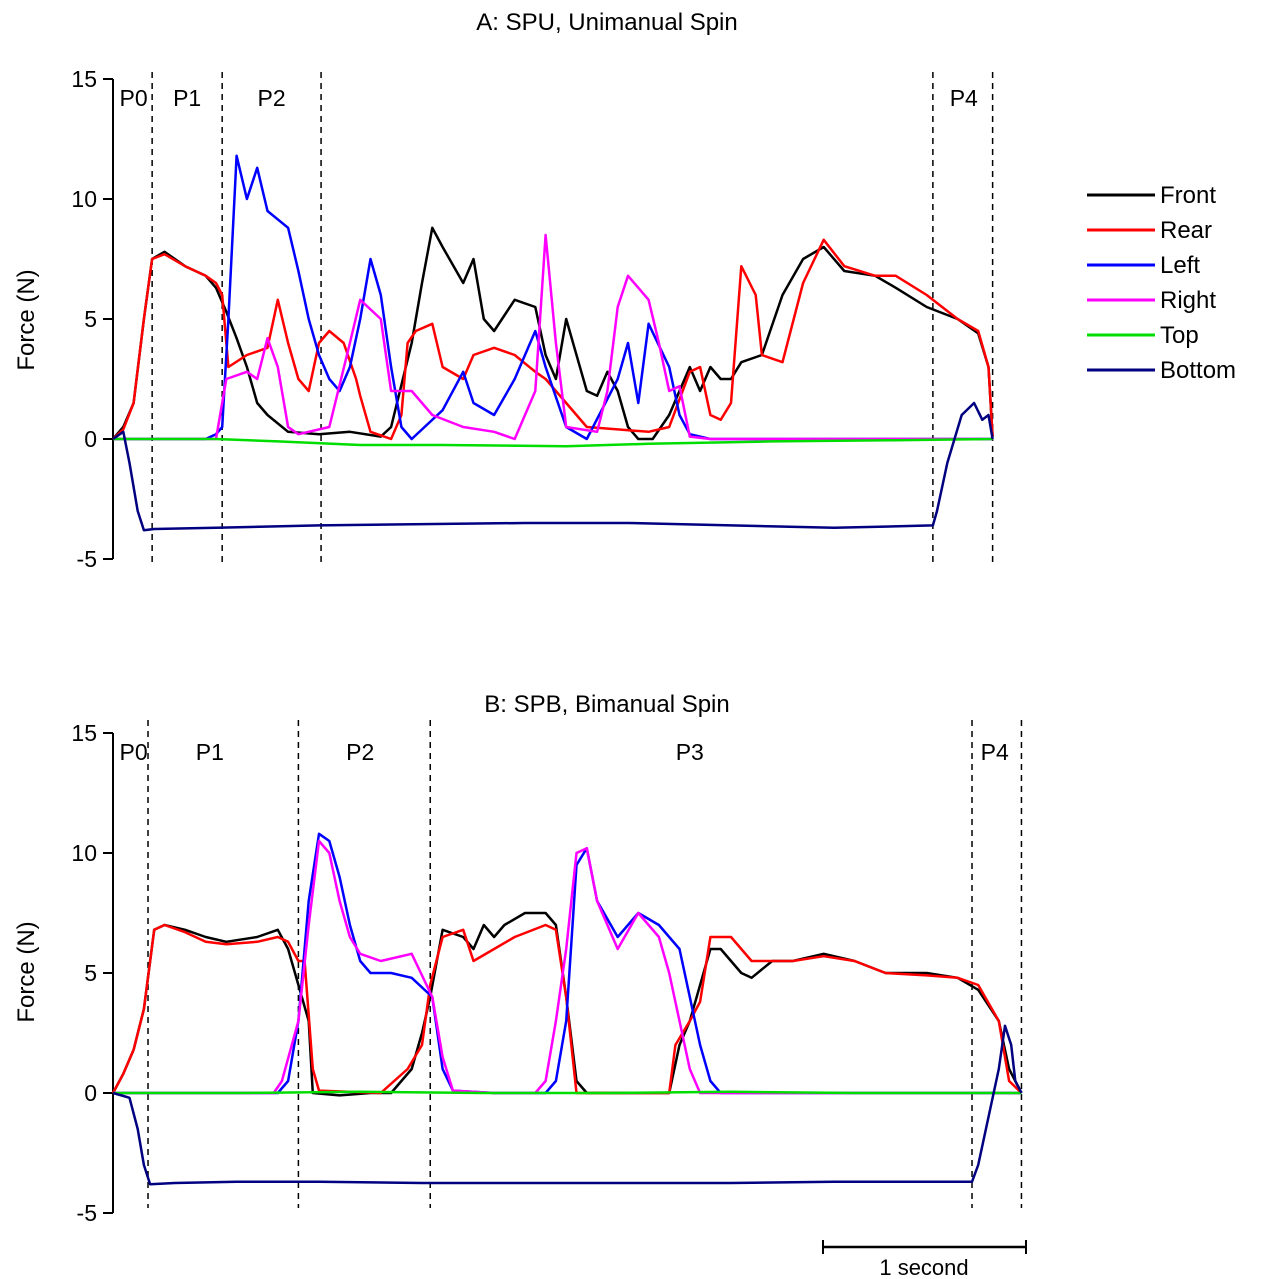 This screenshot has height=1279, width=1265. I want to click on panel-b-y-tick-label: -5, so click(87, 1213).